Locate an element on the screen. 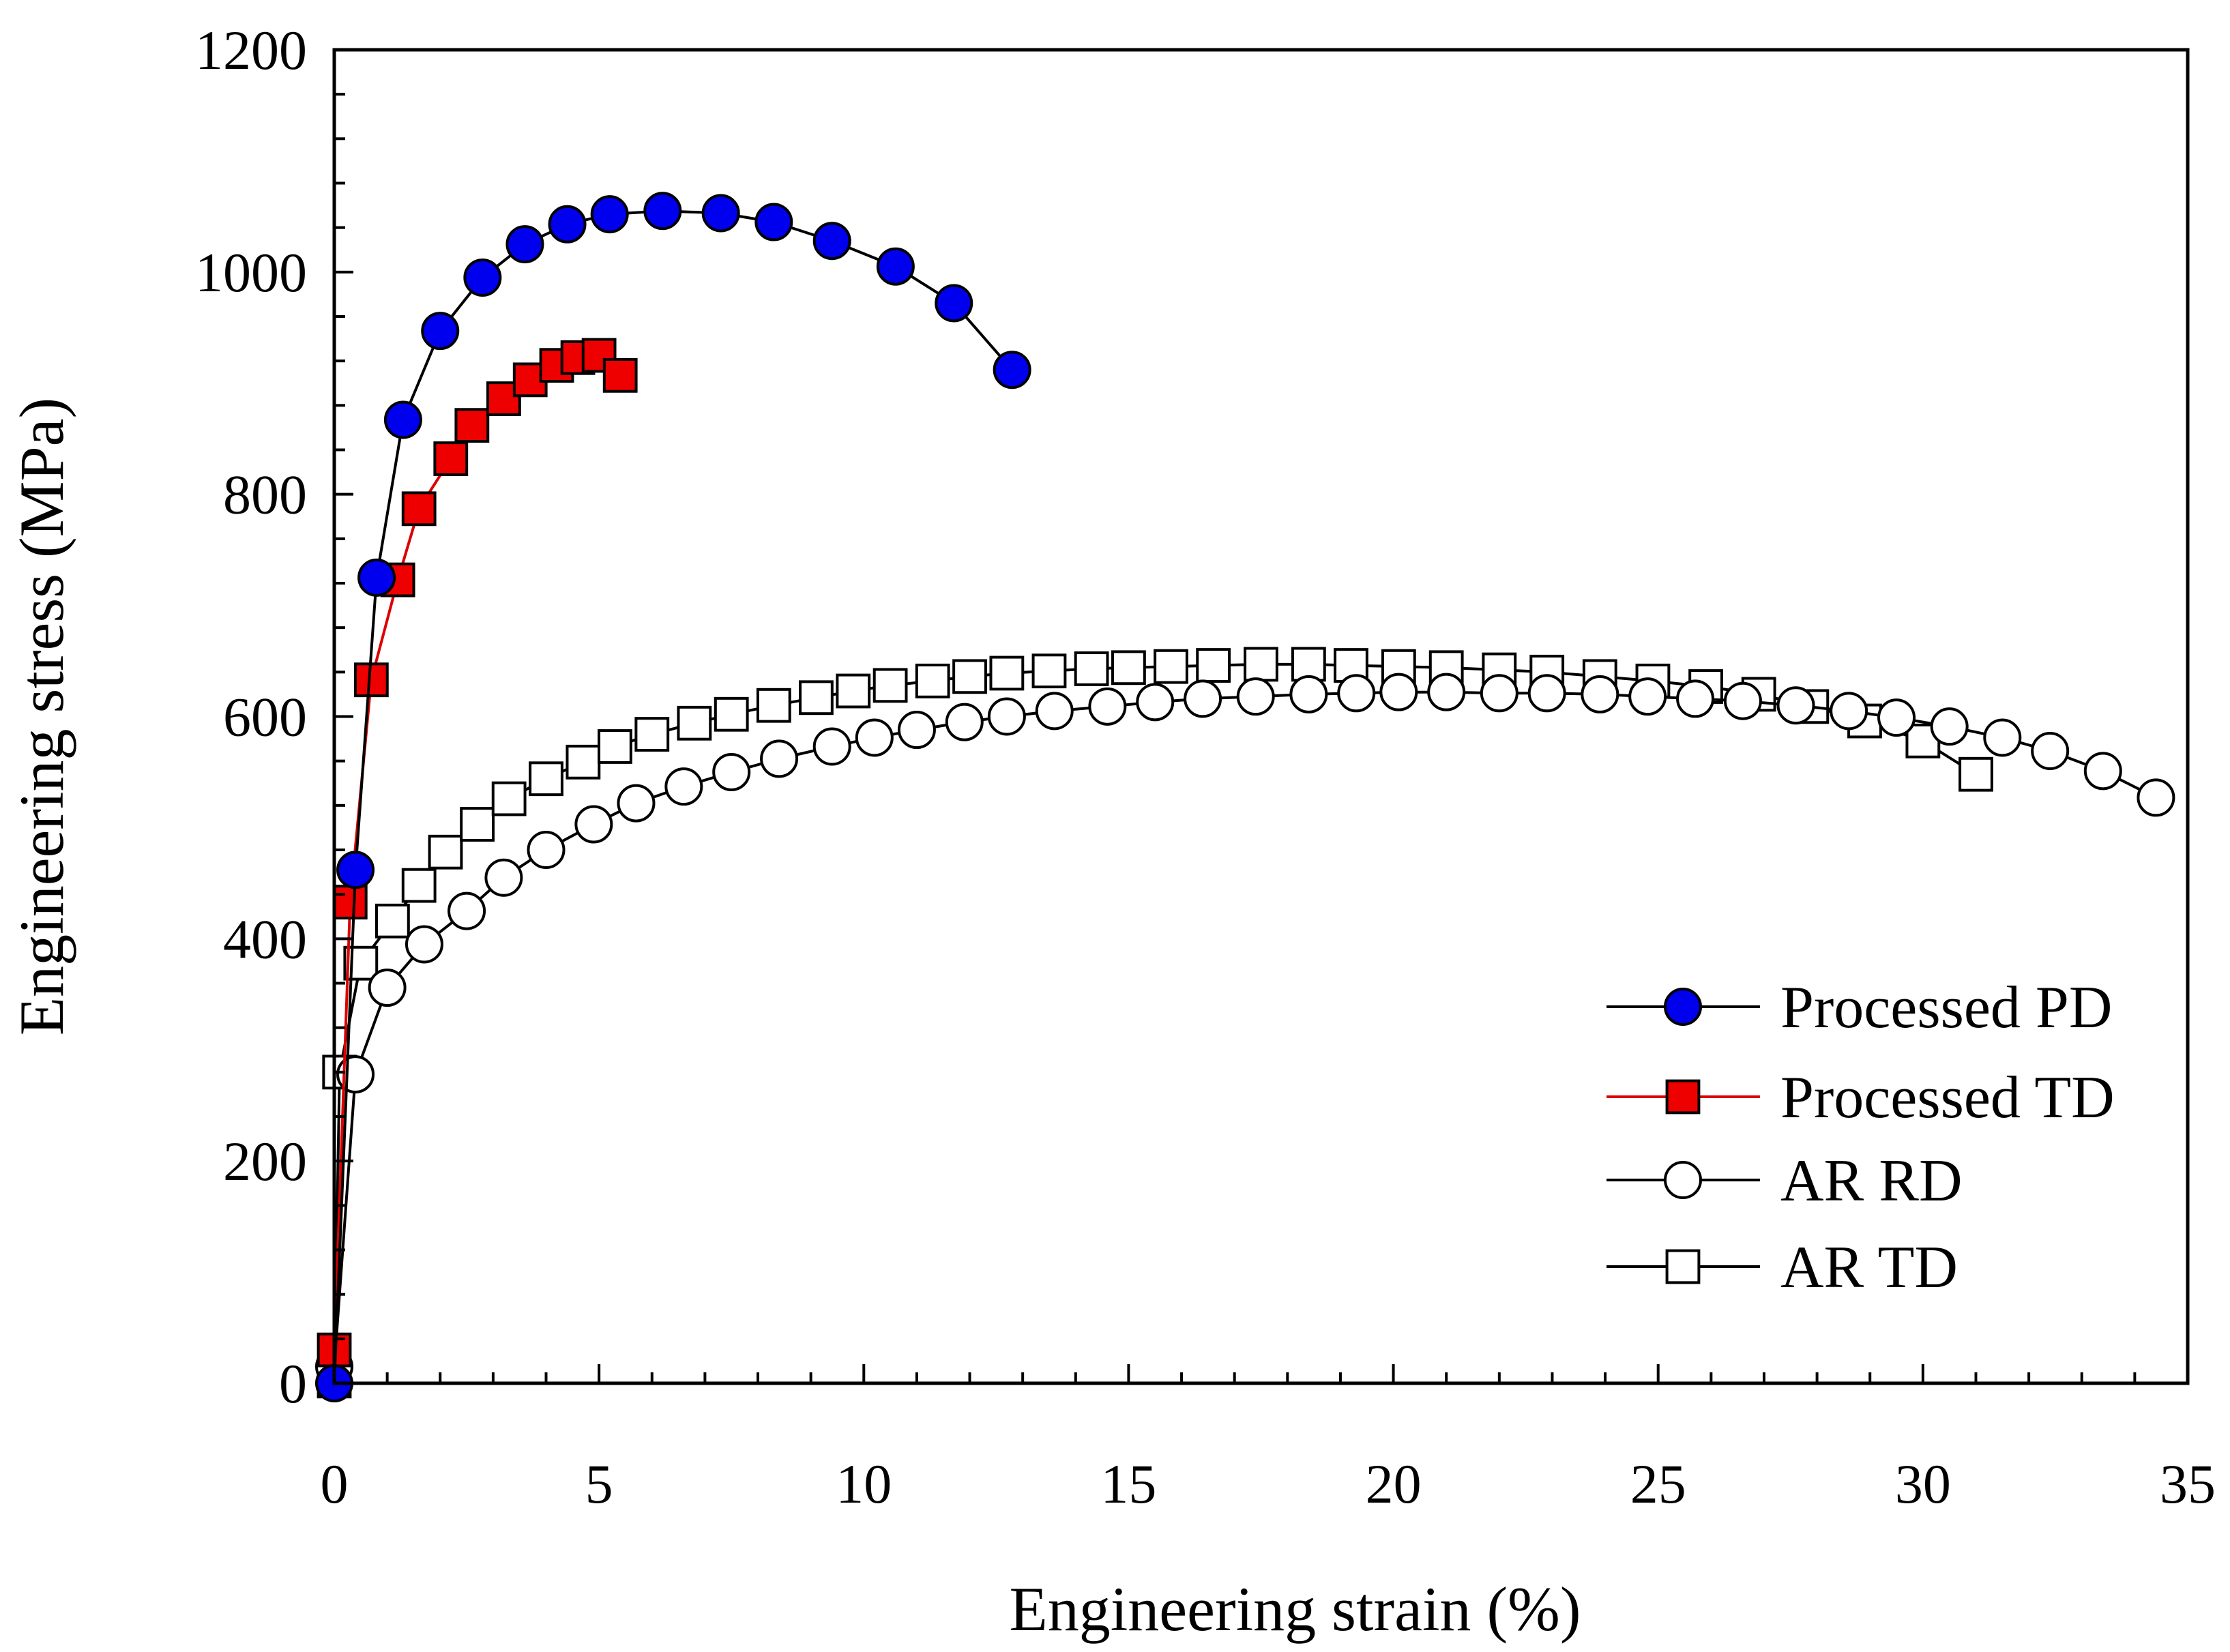 The image size is (2230, 1652). x-tick-label: 5 is located at coordinates (599, 1484).